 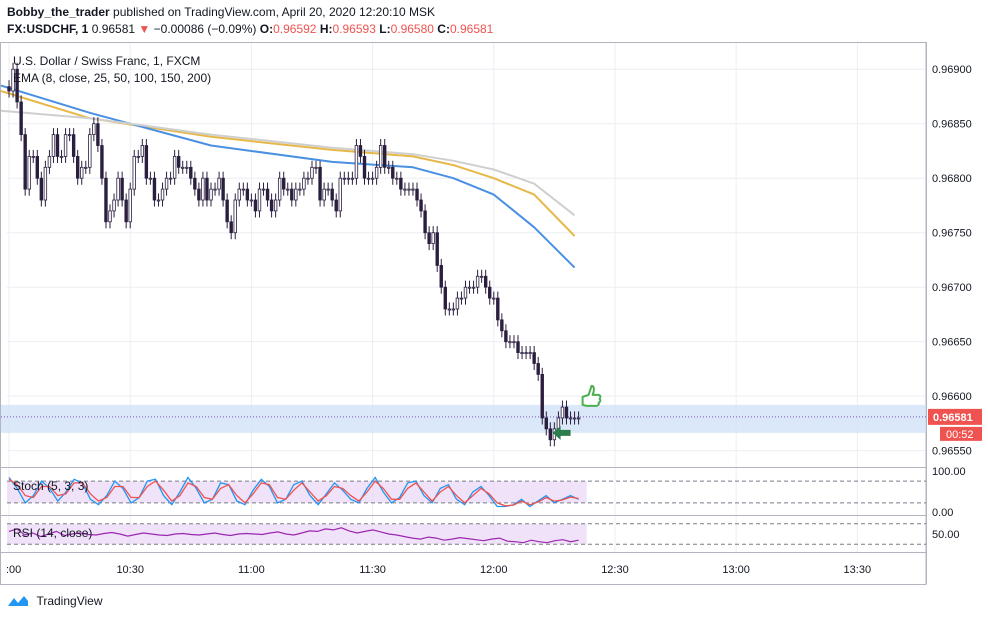 I want to click on stoch-axis-label: 100.00, so click(x=949, y=472).